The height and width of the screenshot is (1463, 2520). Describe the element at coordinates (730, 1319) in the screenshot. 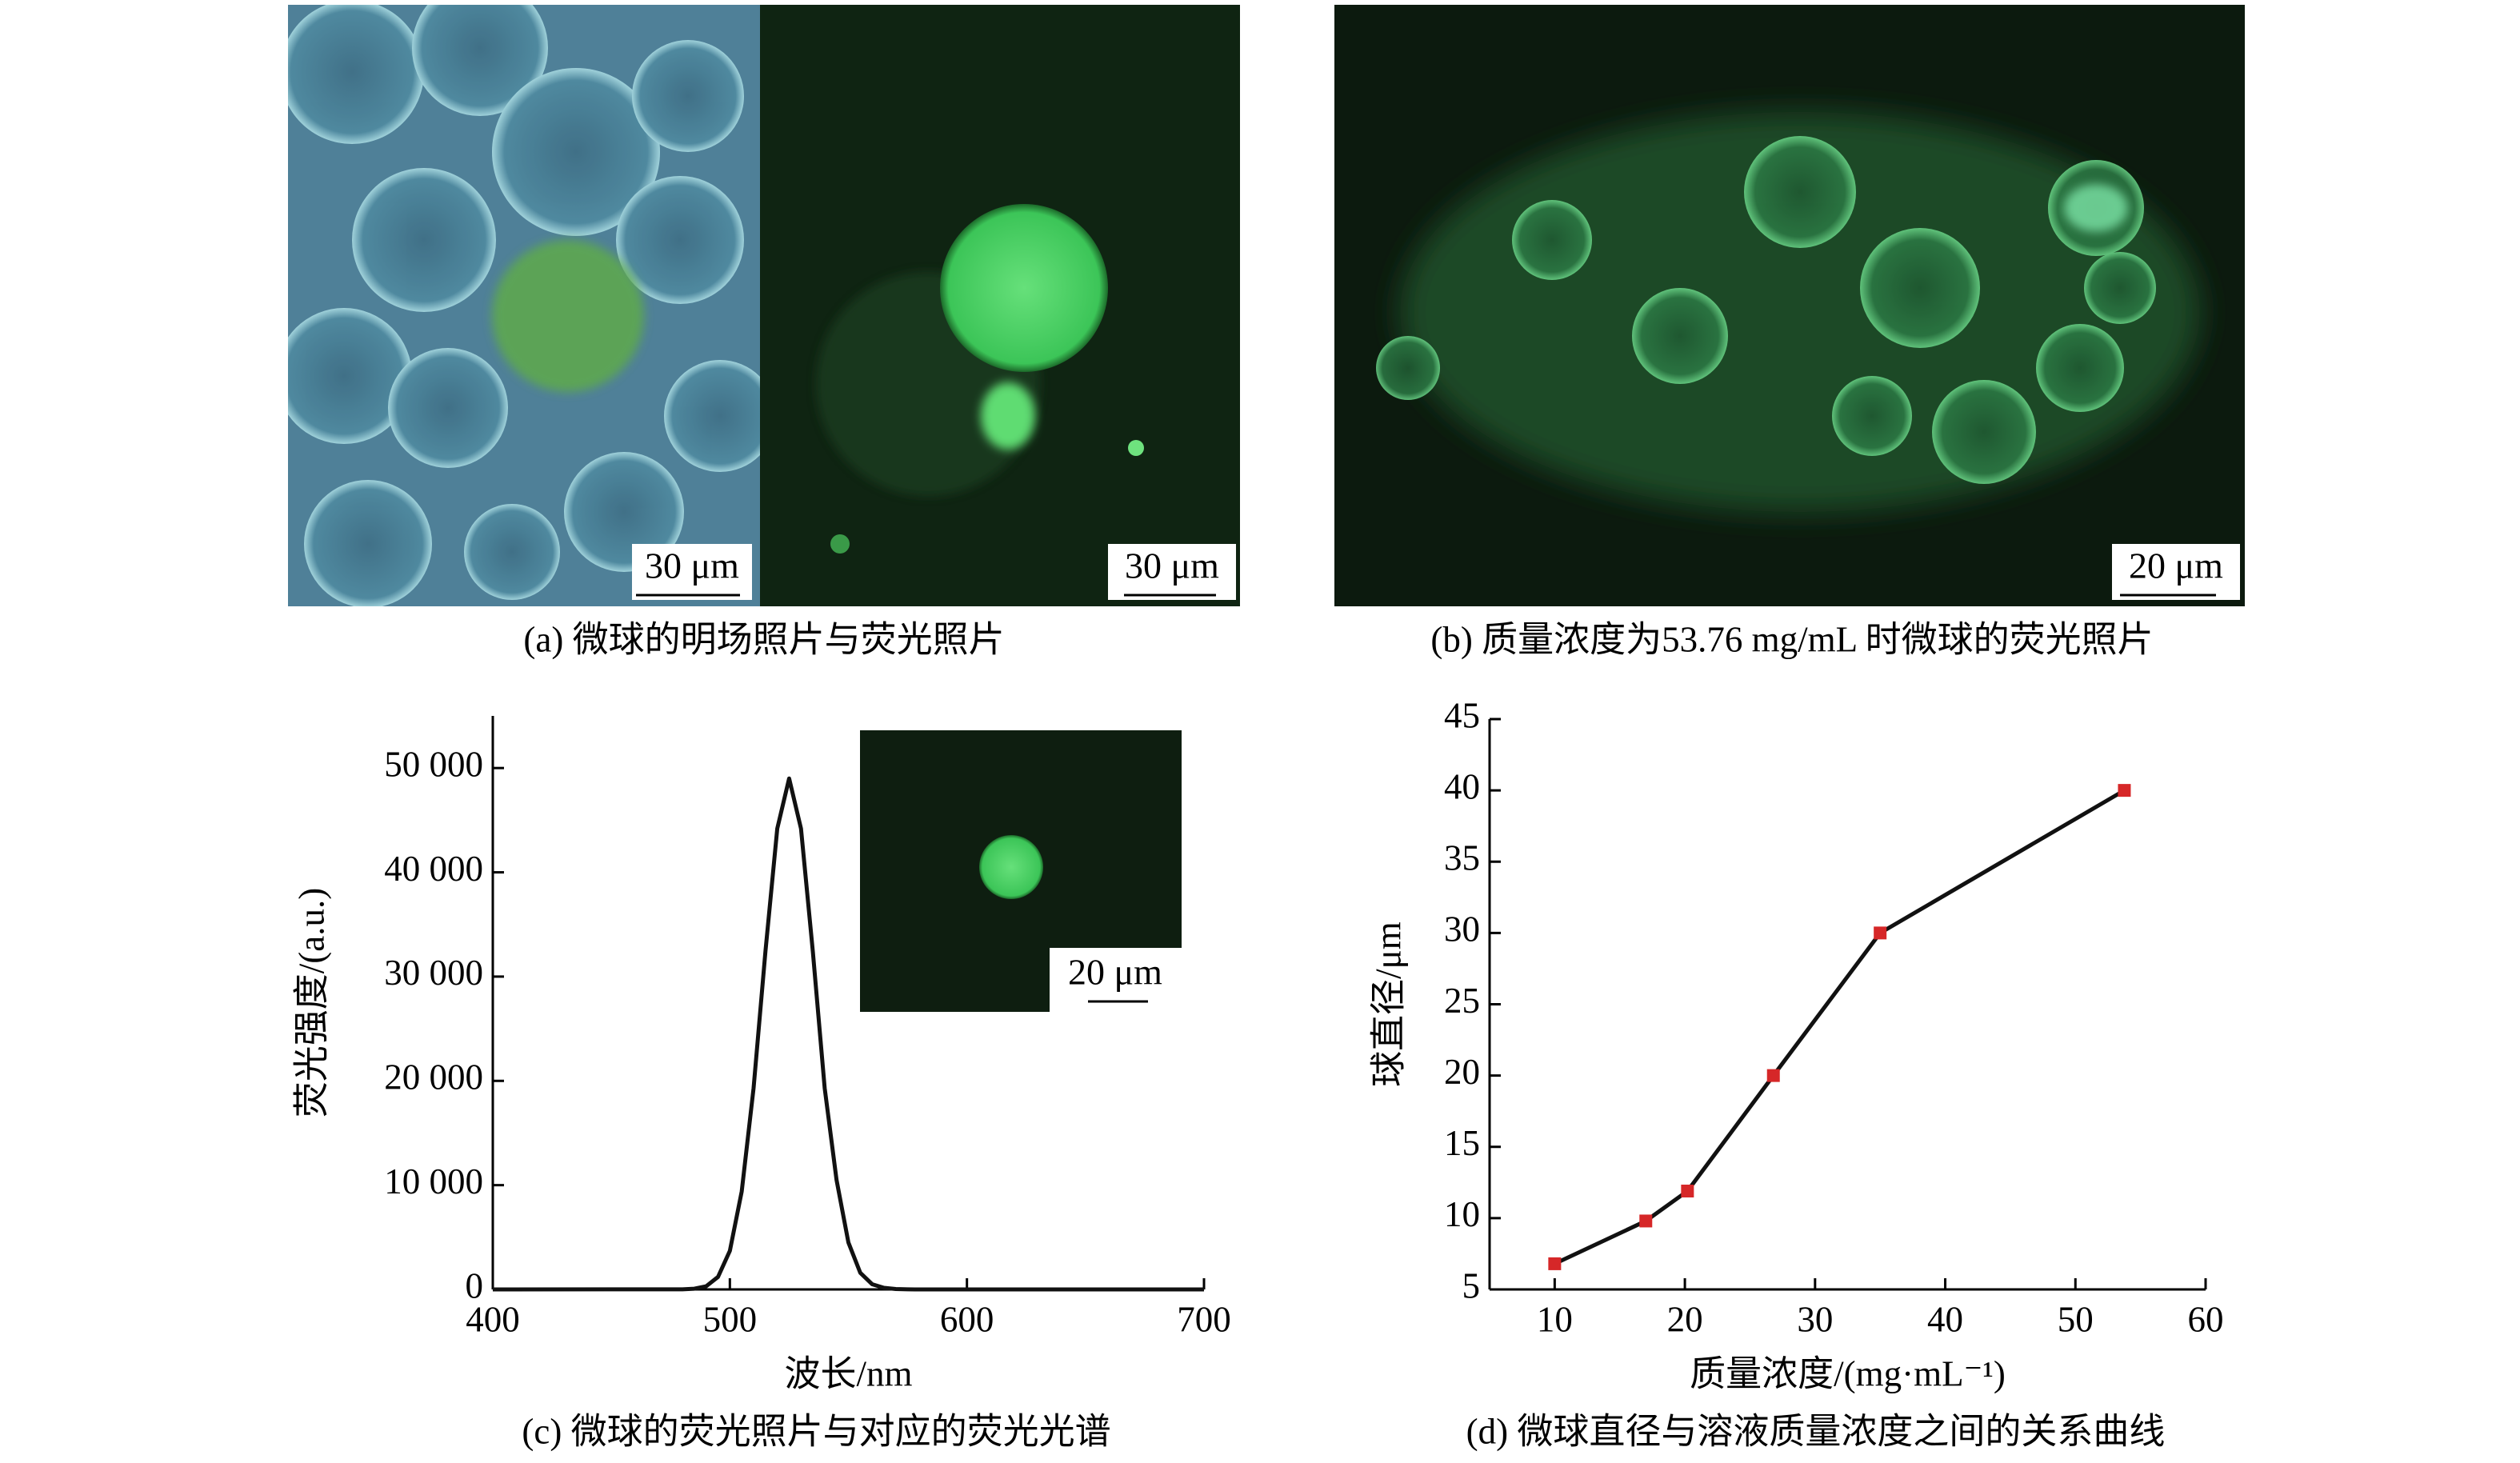

I see `x-tick-label: 500` at that location.